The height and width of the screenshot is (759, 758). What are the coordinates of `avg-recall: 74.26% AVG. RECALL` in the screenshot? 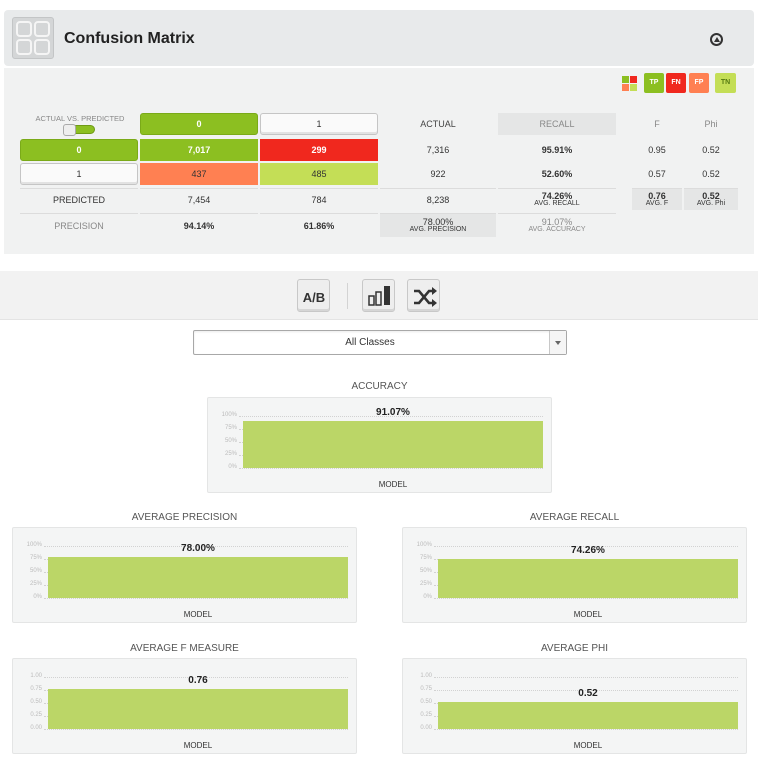 It's located at (557, 199).